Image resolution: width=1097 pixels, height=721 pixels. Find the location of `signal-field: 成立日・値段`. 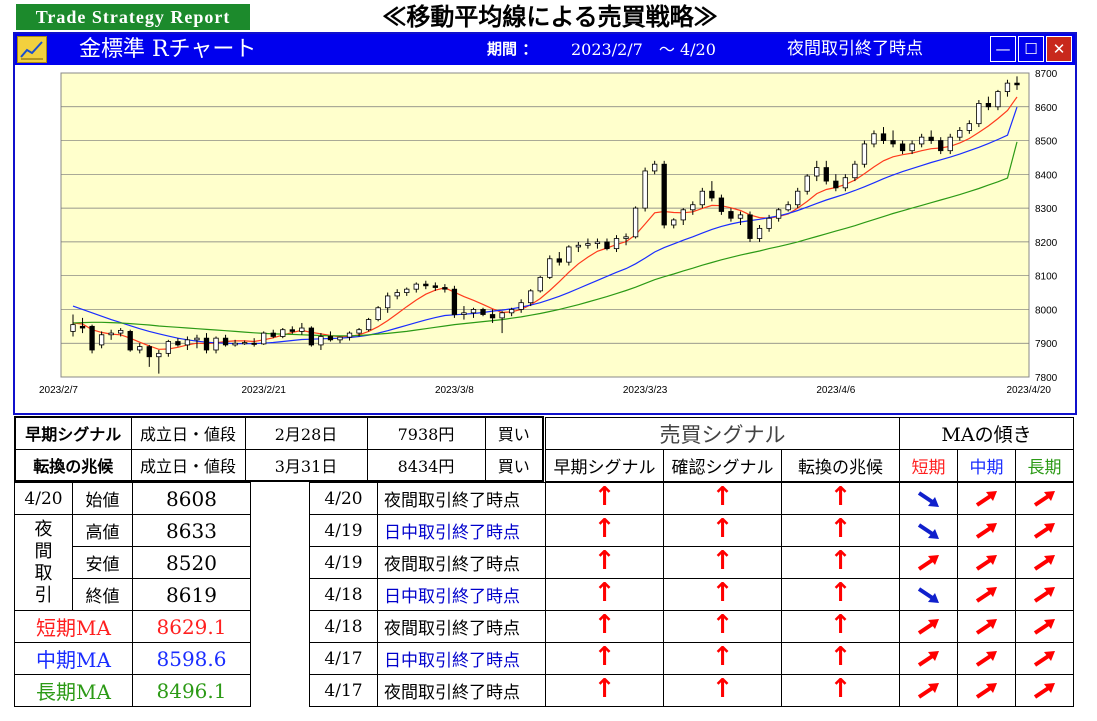

signal-field: 成立日・値段 is located at coordinates (188, 465).